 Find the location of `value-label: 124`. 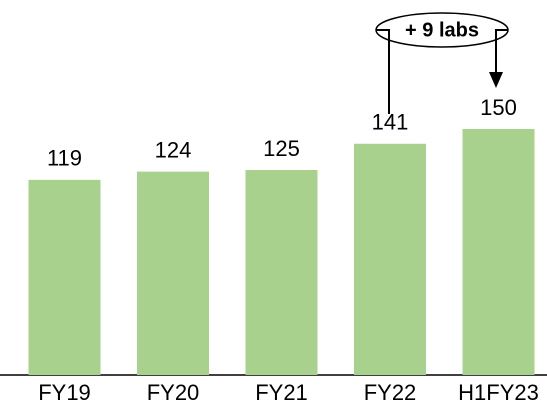

value-label: 124 is located at coordinates (173, 149).